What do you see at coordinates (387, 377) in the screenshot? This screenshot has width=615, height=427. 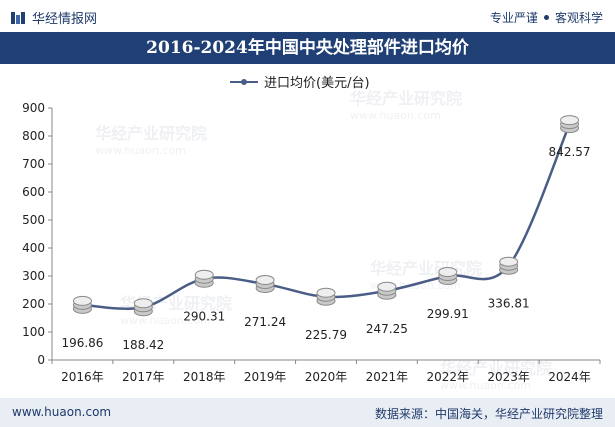 I see `x-tick-label: 2021年` at bounding box center [387, 377].